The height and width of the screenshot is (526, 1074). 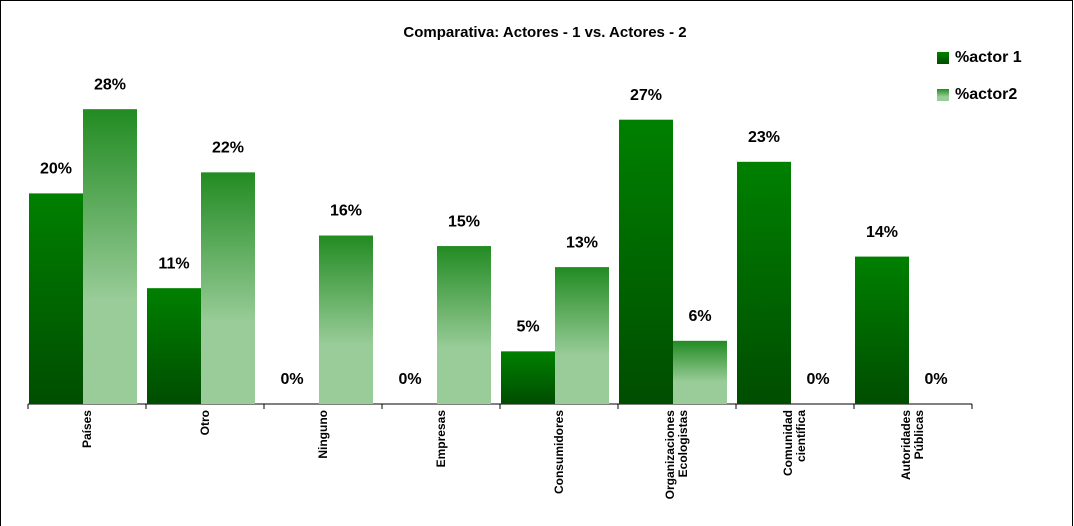 I want to click on x-tick-label: Ninguno, so click(x=322, y=434).